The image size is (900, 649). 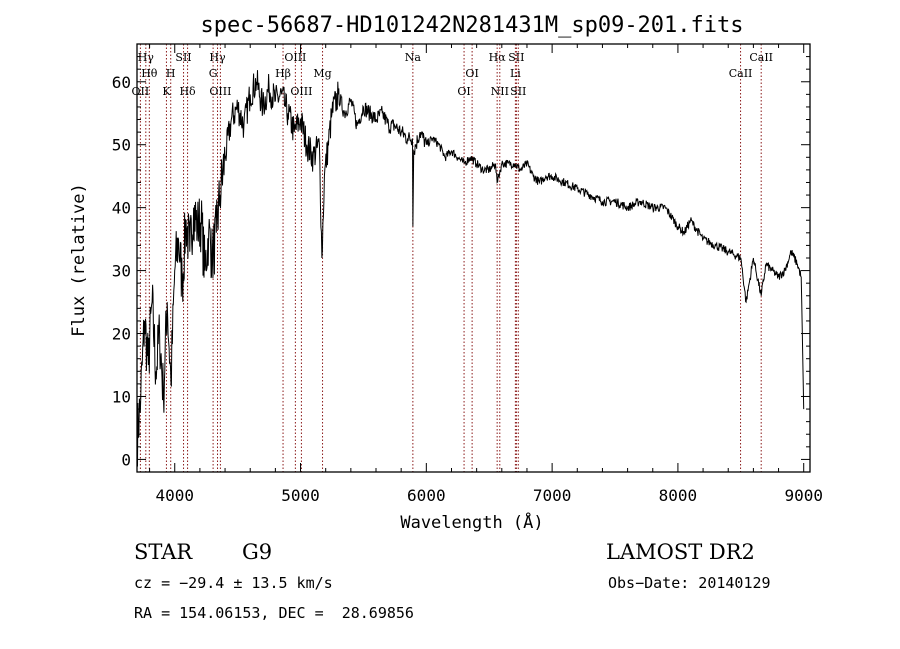 I want to click on line-marker-label: Na, so click(x=413, y=57).